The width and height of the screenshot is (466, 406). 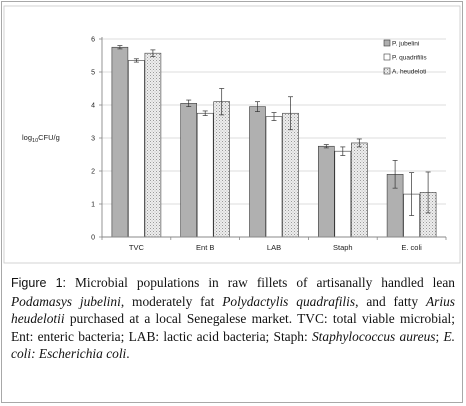 What do you see at coordinates (27, 137) in the screenshot?
I see `y-axis-label-main: log` at bounding box center [27, 137].